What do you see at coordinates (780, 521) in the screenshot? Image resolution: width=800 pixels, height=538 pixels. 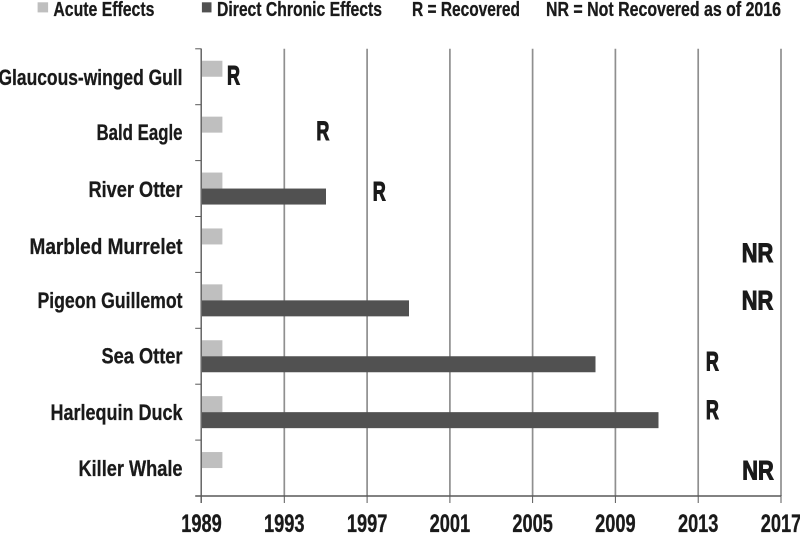 I see `svg-text: 2017` at bounding box center [780, 521].